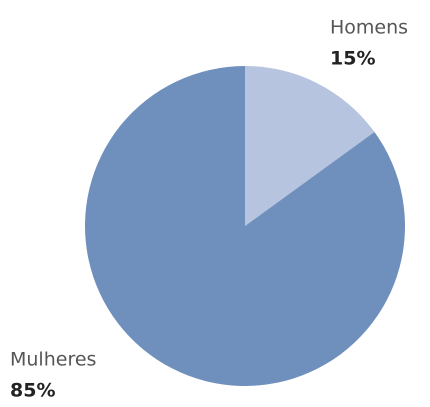 The height and width of the screenshot is (407, 430). What do you see at coordinates (352, 59) in the screenshot?
I see `slice-value-label: 15%` at bounding box center [352, 59].